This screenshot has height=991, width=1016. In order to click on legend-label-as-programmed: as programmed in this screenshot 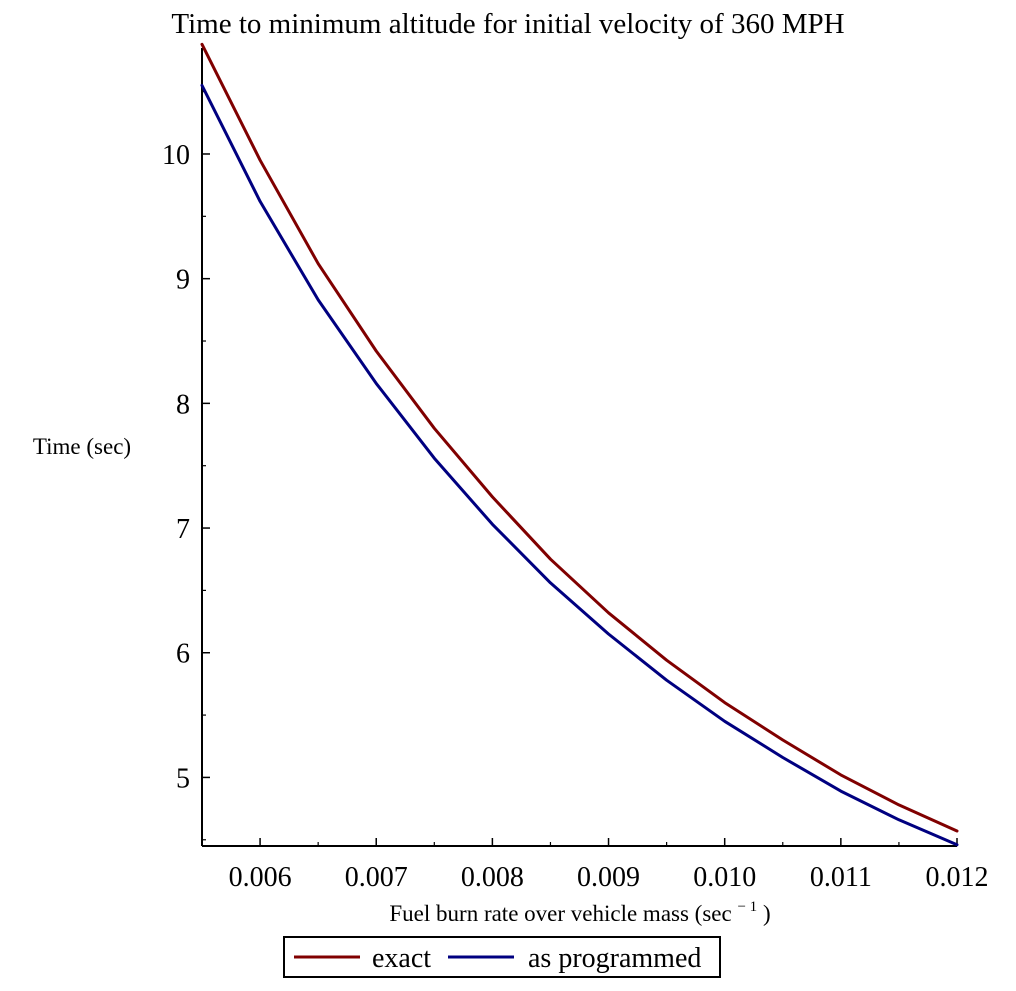, I will do `click(614, 958)`.